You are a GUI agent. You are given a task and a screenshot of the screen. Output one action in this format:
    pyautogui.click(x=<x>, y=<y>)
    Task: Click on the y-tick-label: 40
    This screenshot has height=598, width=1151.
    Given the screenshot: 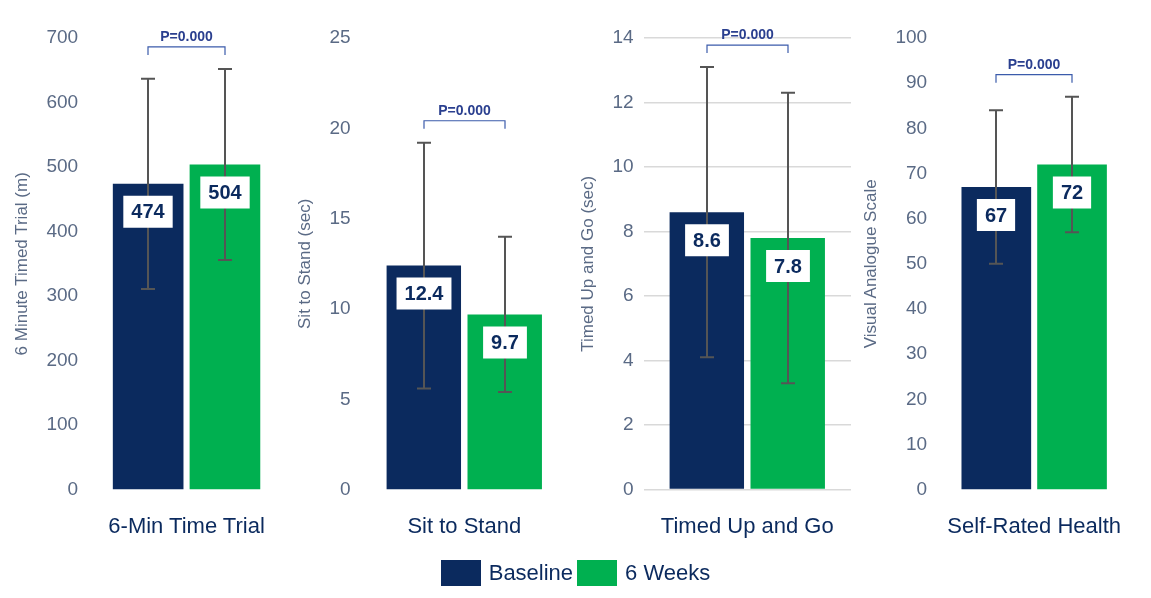 What is the action you would take?
    pyautogui.click(x=916, y=308)
    